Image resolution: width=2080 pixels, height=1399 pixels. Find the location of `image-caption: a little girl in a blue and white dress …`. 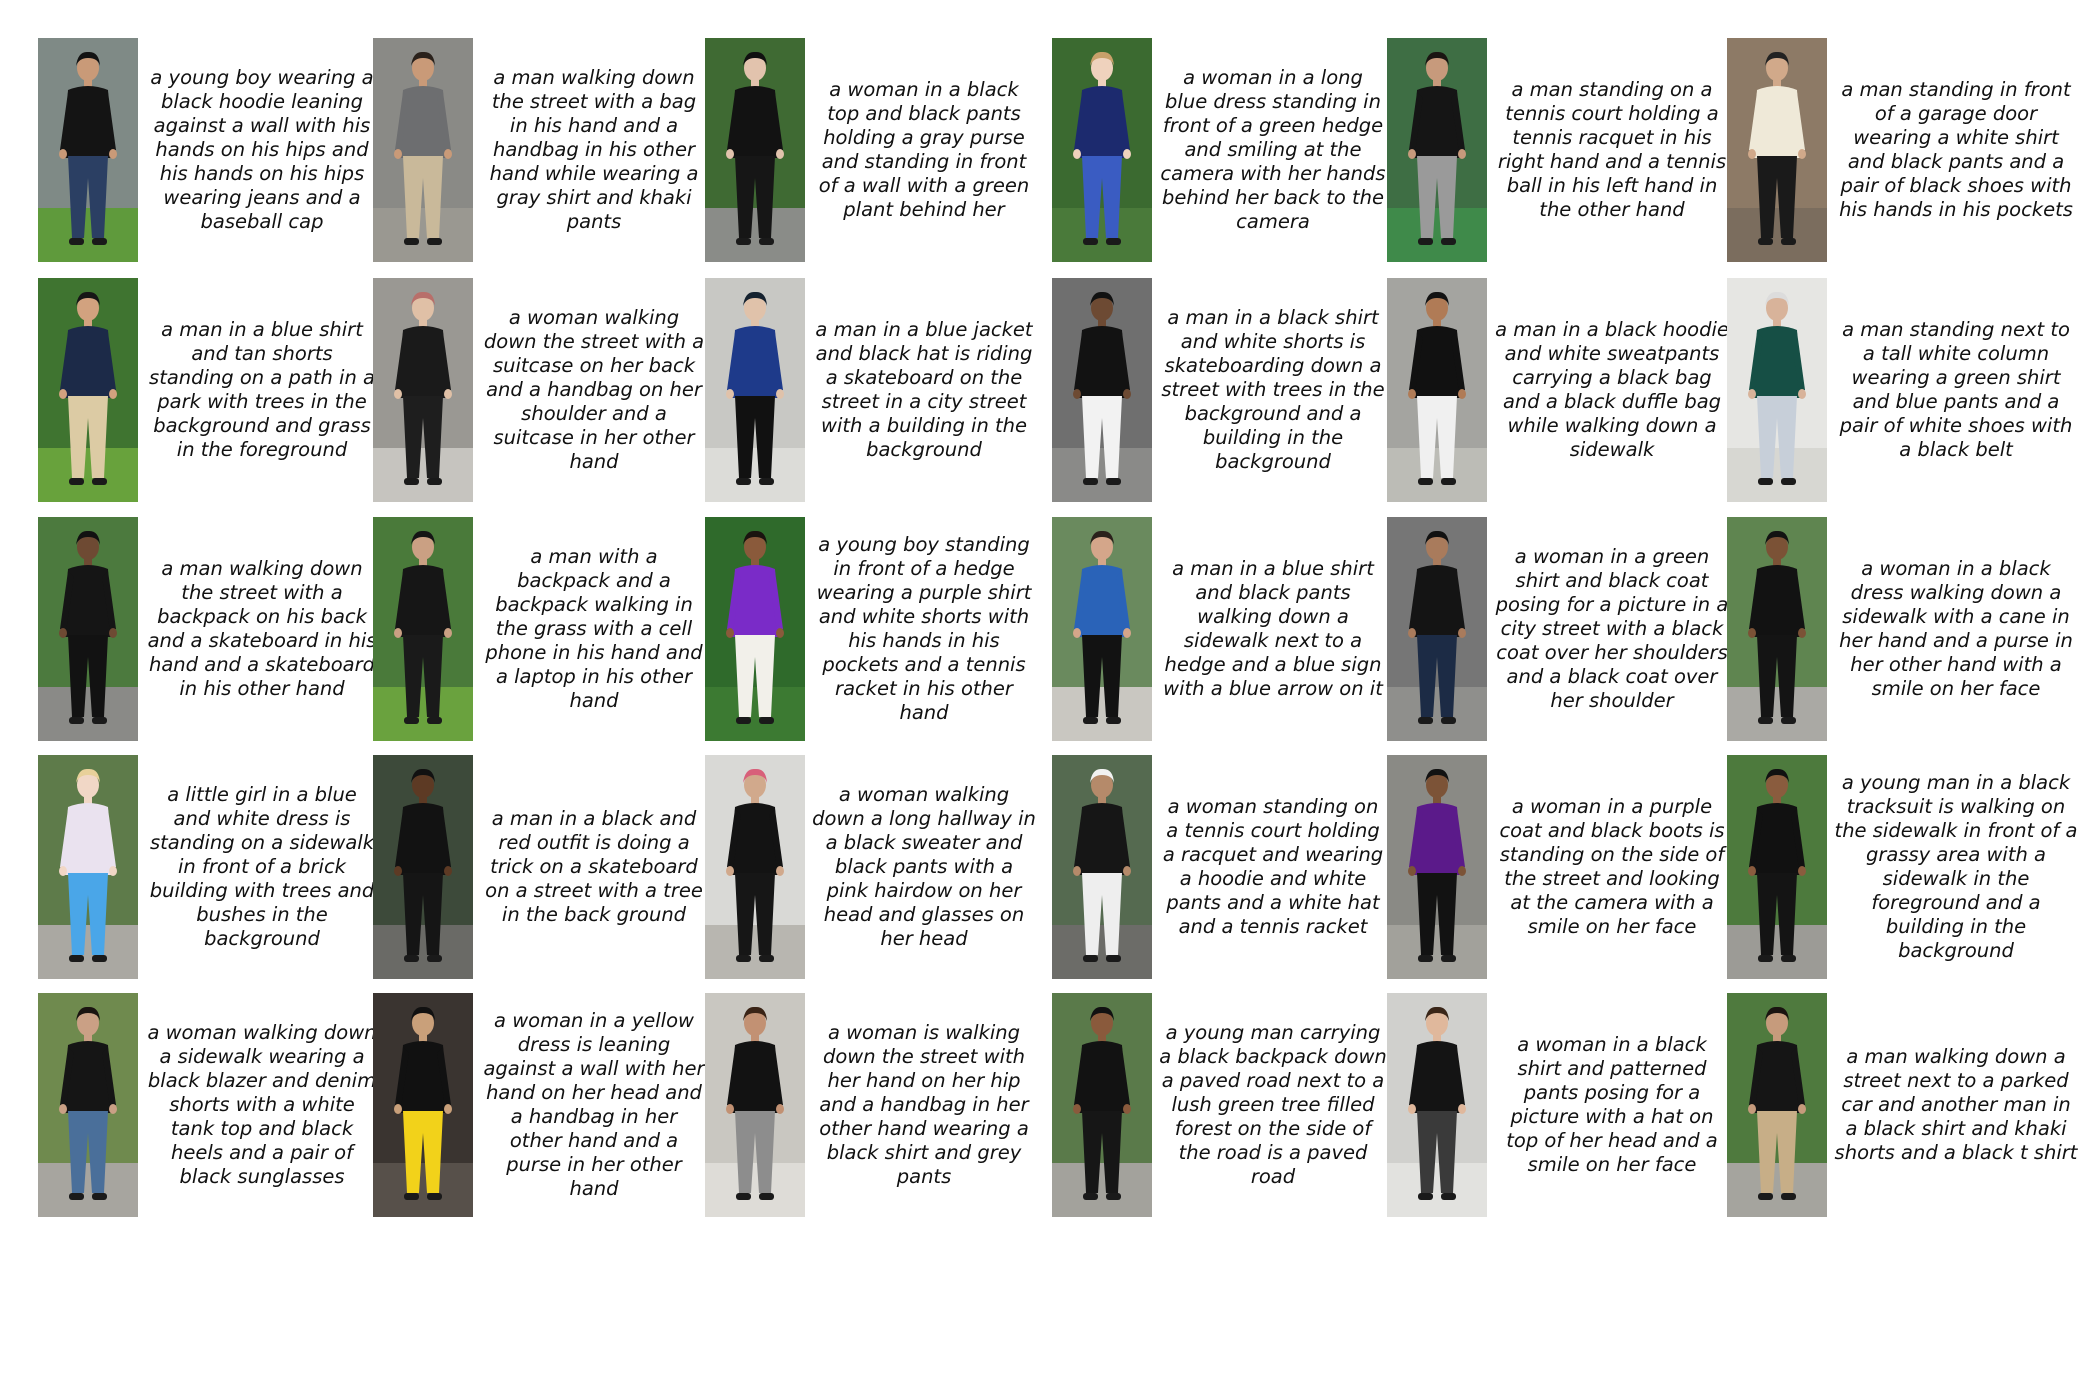

image-caption: a little girl in a blue and white dress … is located at coordinates (262, 866).